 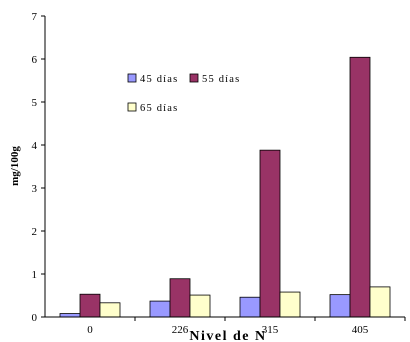 What do you see at coordinates (35, 146) in the screenshot?
I see `y-tick-label-4: 4` at bounding box center [35, 146].